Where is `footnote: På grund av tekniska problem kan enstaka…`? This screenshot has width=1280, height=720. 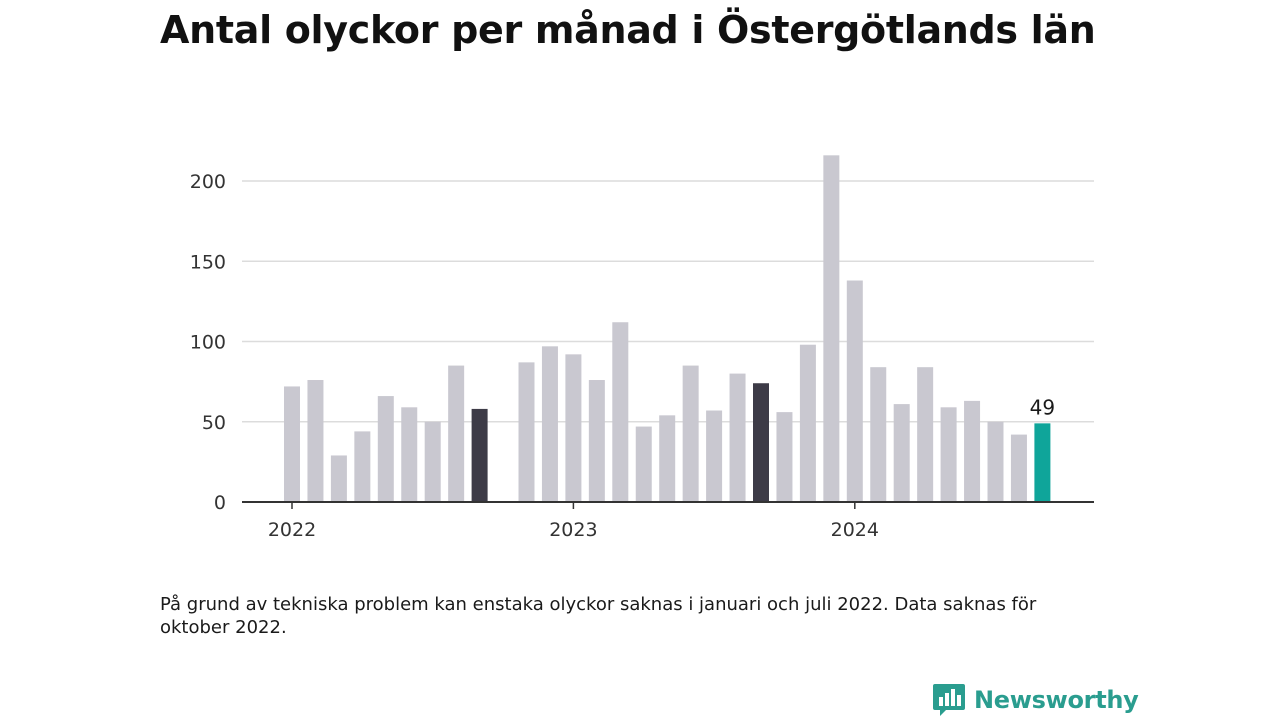 footnote: På grund av tekniska problem kan enstaka… is located at coordinates (598, 616).